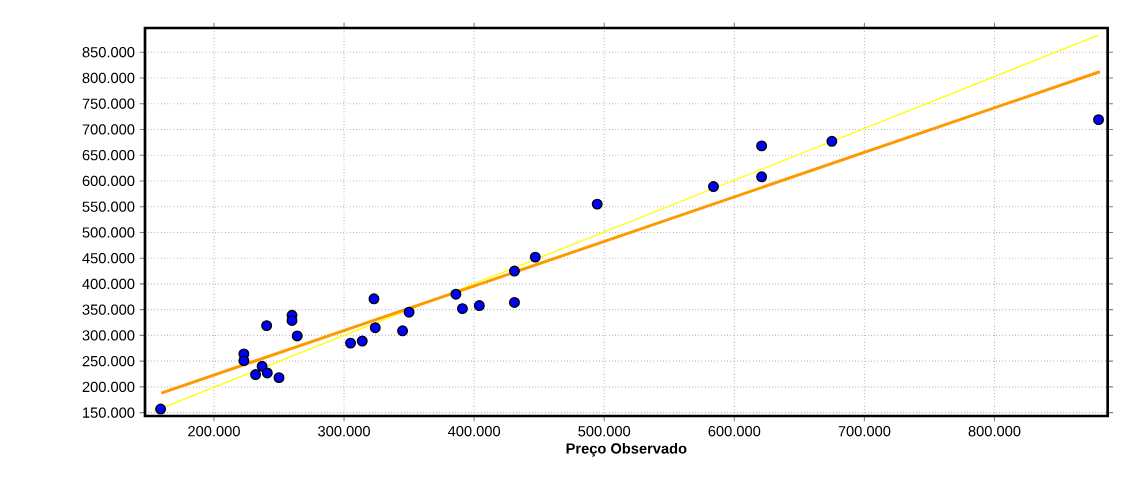 Image resolution: width=1131 pixels, height=488 pixels. I want to click on y-tick-label: 300.000, so click(108, 335).